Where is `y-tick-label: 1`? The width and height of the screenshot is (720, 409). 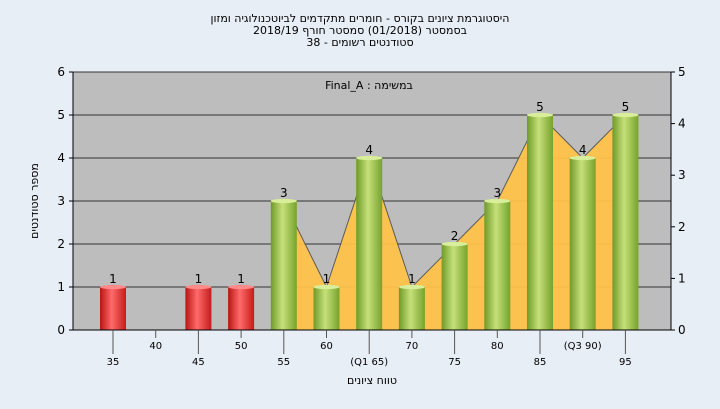
y-tick-label: 1 is located at coordinates (61, 287).